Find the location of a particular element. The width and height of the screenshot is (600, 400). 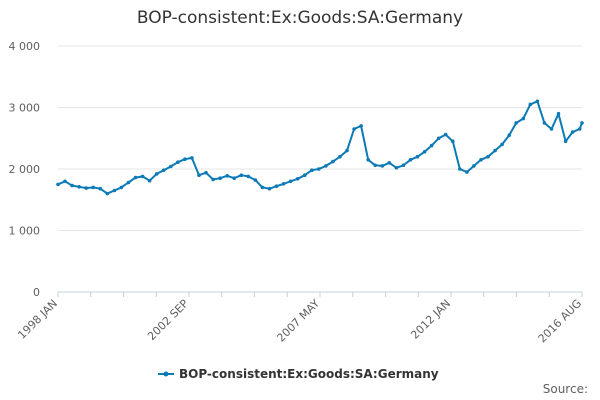

y-tick-label: 0 is located at coordinates (36, 292).